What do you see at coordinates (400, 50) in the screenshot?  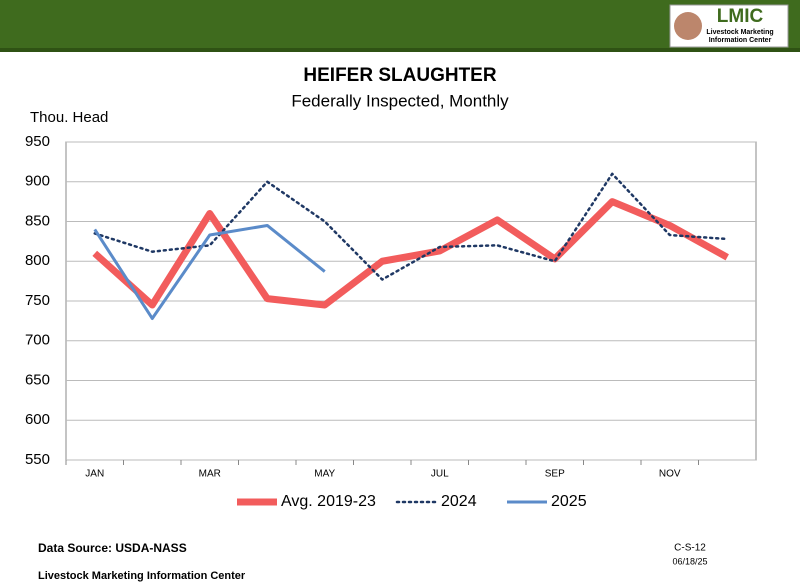 I see `header-edge` at bounding box center [400, 50].